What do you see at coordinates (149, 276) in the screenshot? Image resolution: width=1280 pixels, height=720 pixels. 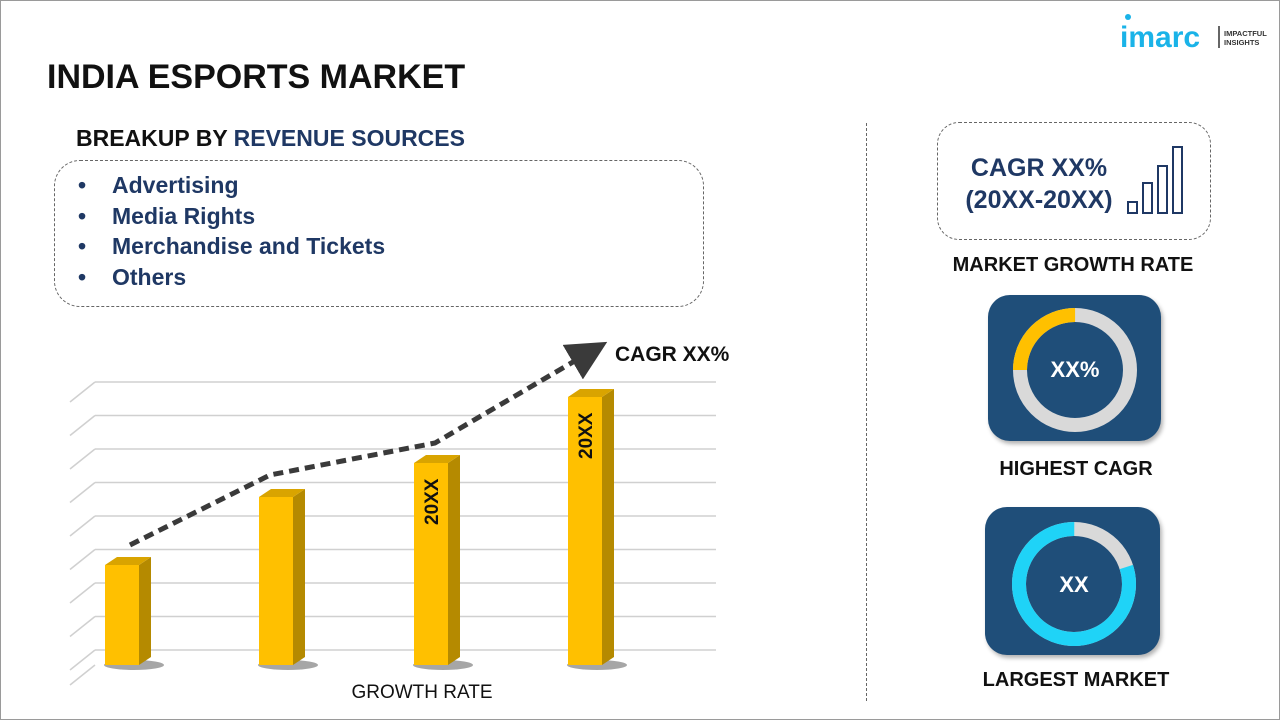 I see `item-label: Others` at bounding box center [149, 276].